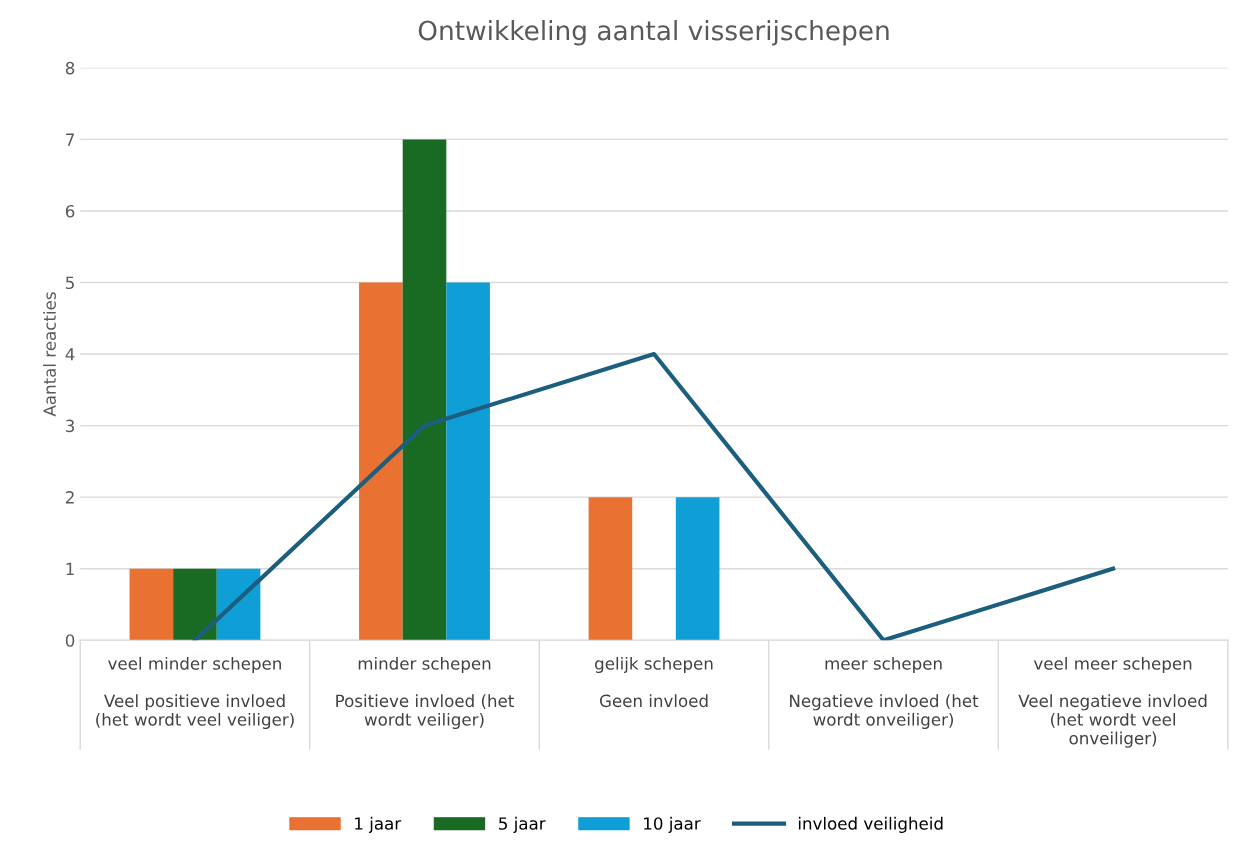 The height and width of the screenshot is (848, 1234). What do you see at coordinates (1112, 702) in the screenshot?
I see `category-label: veel meer schepen Veel negatieve invloed (het wordt veel onveiliger)` at bounding box center [1112, 702].